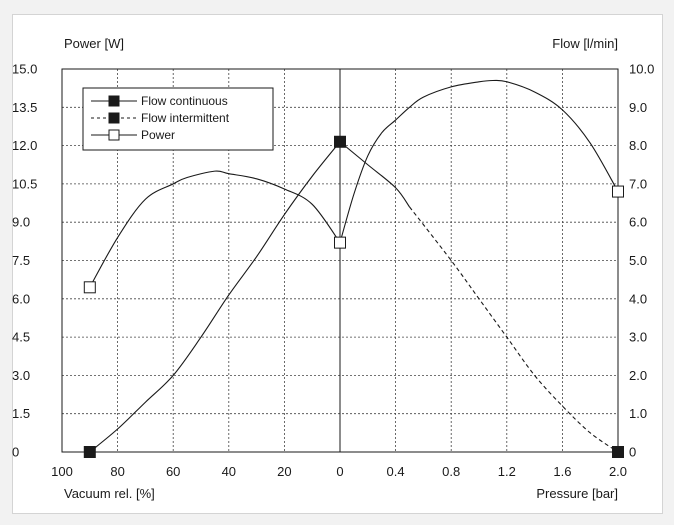 Image resolution: width=674 pixels, height=525 pixels. I want to click on x-tick-label: 80, so click(117, 471).